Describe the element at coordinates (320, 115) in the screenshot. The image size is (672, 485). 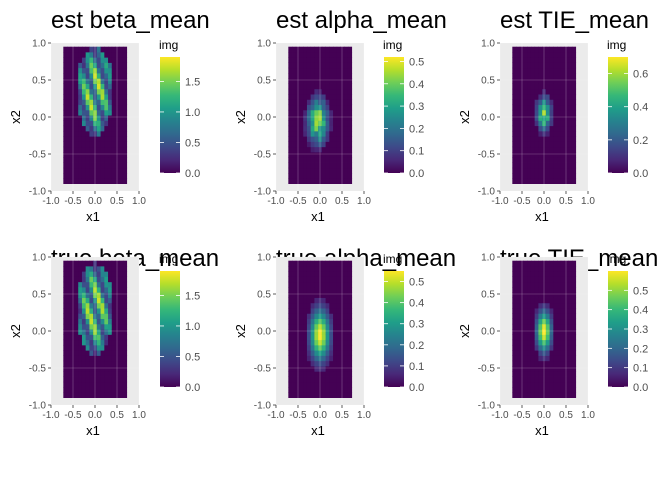
I see `heatmap-tiles` at that location.